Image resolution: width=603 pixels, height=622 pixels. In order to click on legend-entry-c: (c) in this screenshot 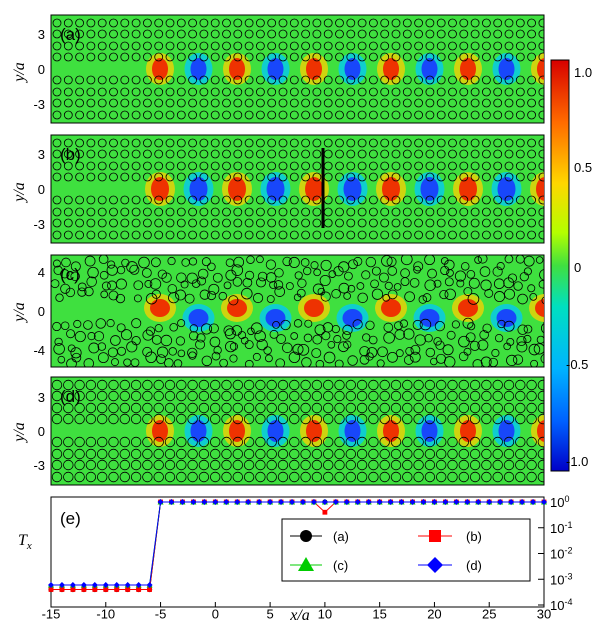, I will do `click(319, 565)`.